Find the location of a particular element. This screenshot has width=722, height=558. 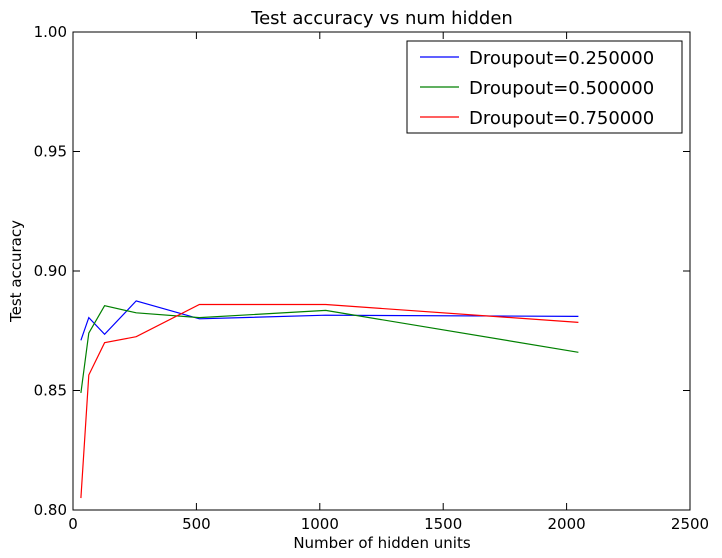

chart-title: Test accuracy vs num hidden is located at coordinates (381, 18).